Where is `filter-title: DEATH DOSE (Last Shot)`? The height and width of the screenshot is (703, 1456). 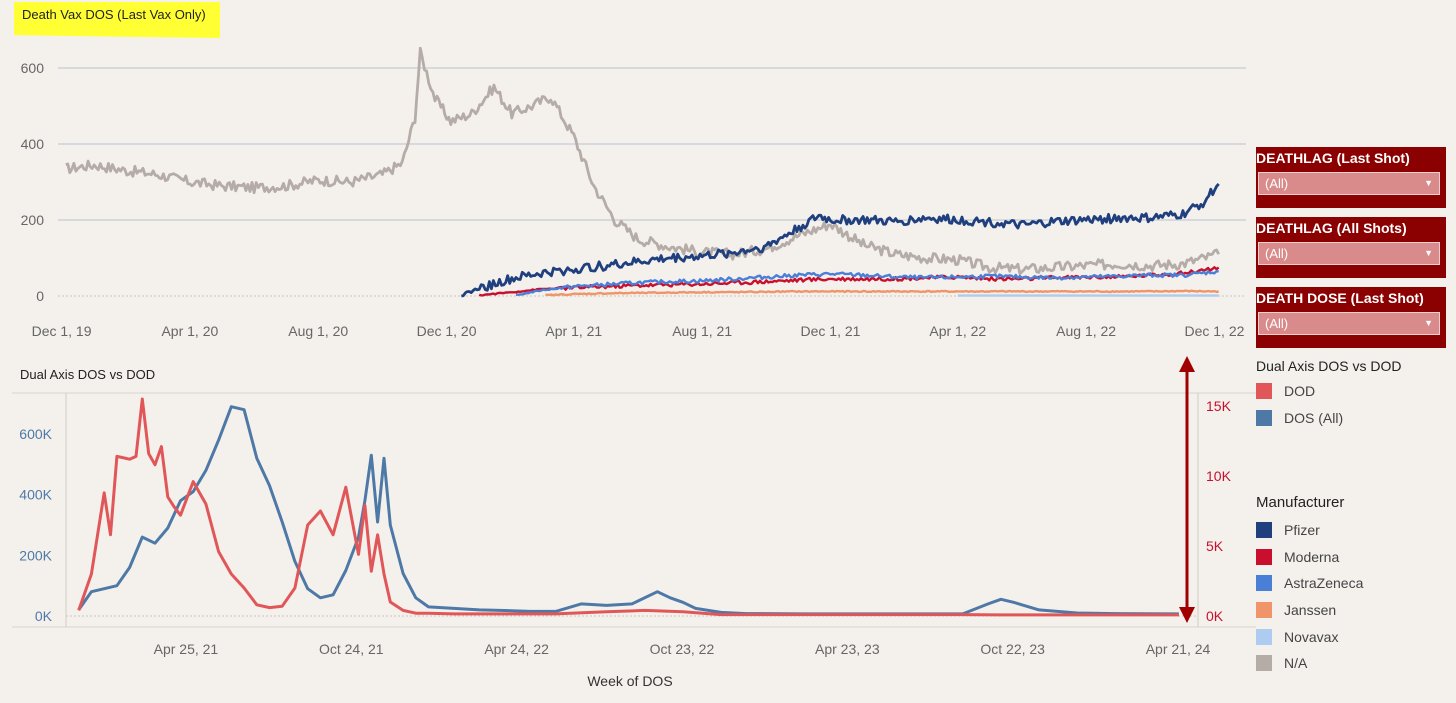 filter-title: DEATH DOSE (Last Shot) is located at coordinates (1340, 298).